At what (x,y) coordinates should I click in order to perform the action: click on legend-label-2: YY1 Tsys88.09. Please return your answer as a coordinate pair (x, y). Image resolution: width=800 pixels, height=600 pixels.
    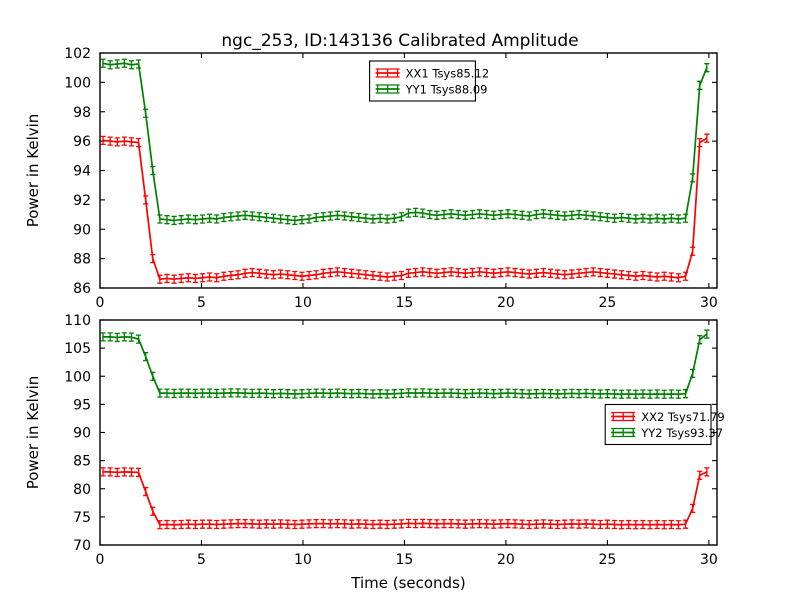
    Looking at the image, I should click on (446, 90).